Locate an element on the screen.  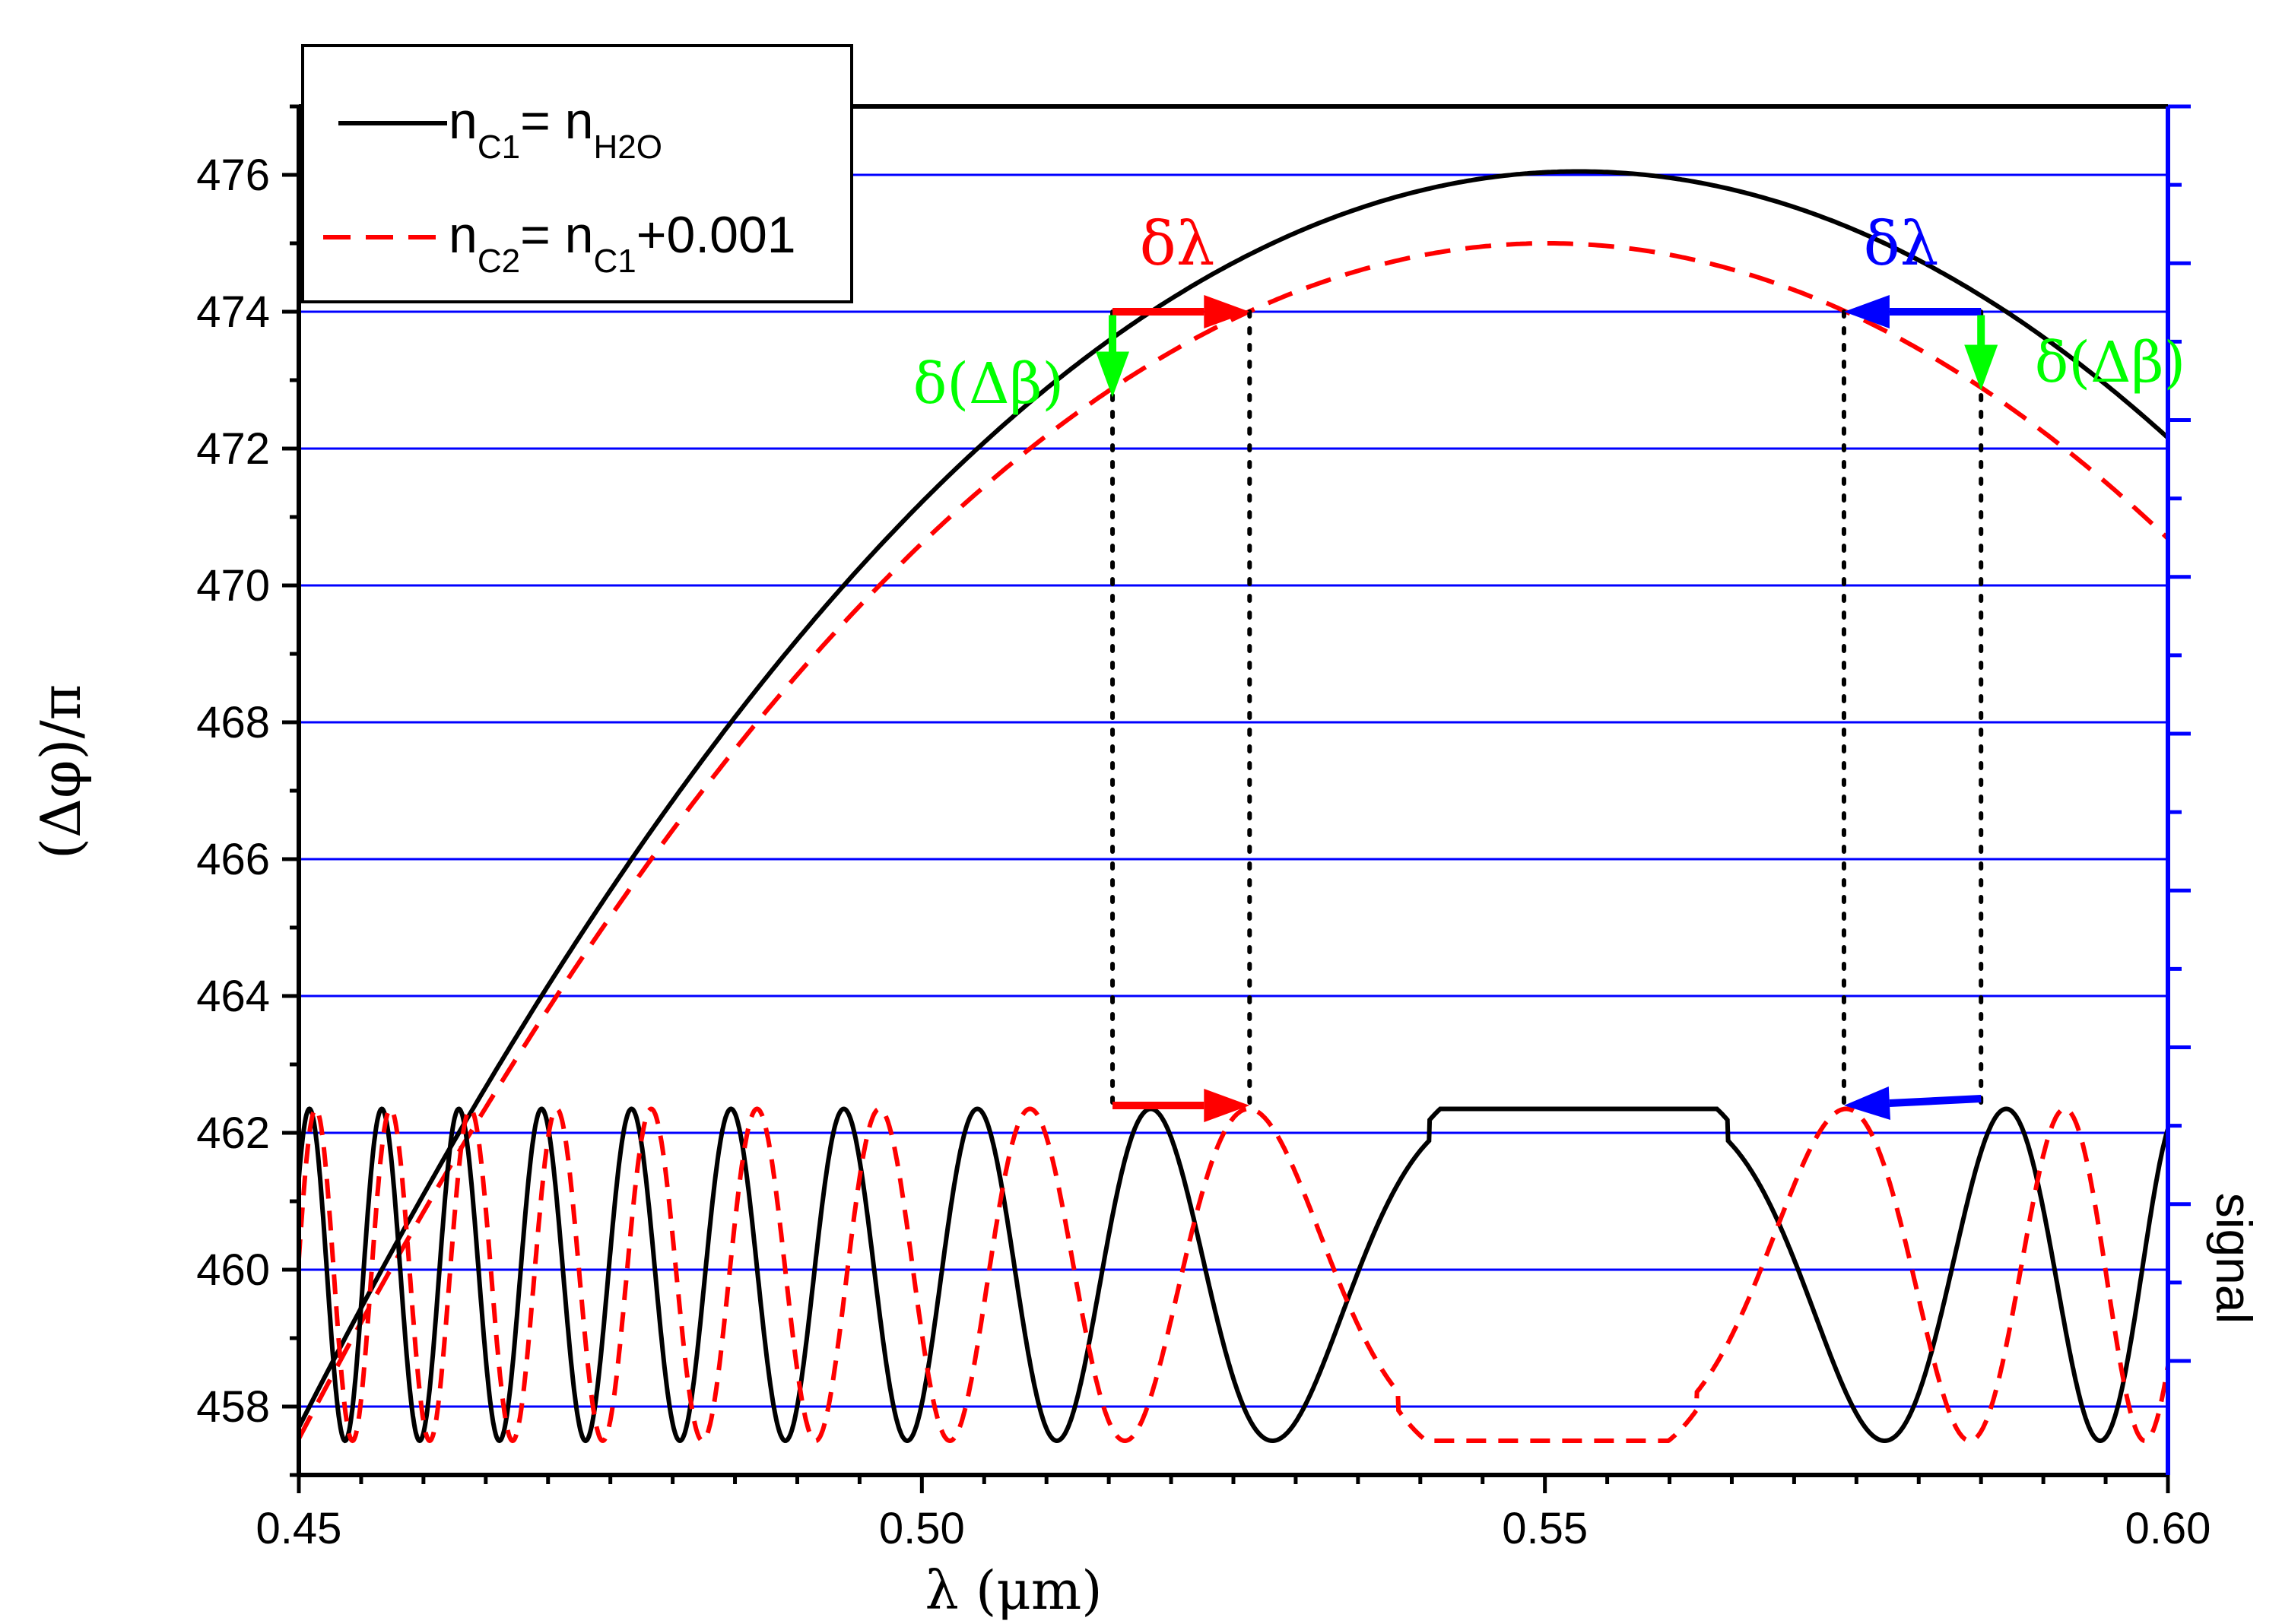
y-tick-label: 474 is located at coordinates (233, 312).